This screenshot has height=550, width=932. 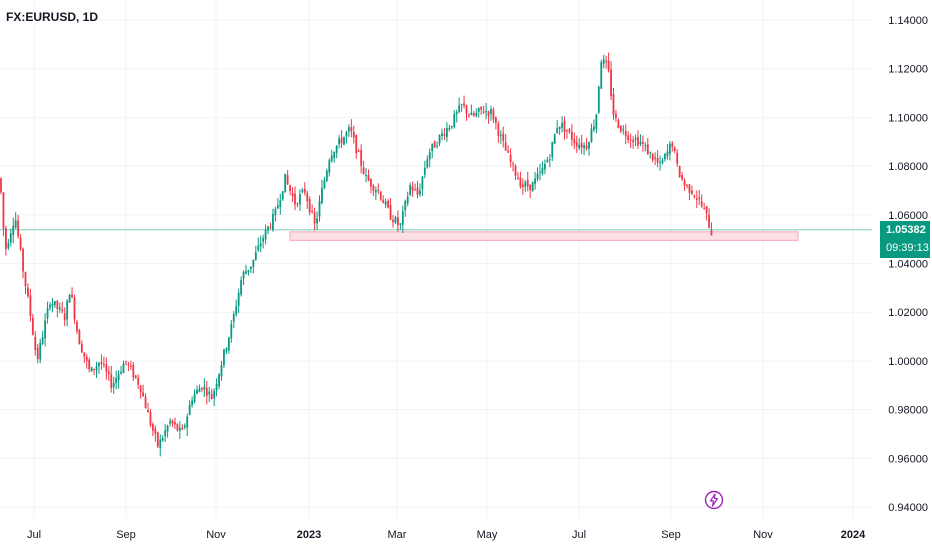 I want to click on time-tick-label: 2023, so click(x=309, y=535).